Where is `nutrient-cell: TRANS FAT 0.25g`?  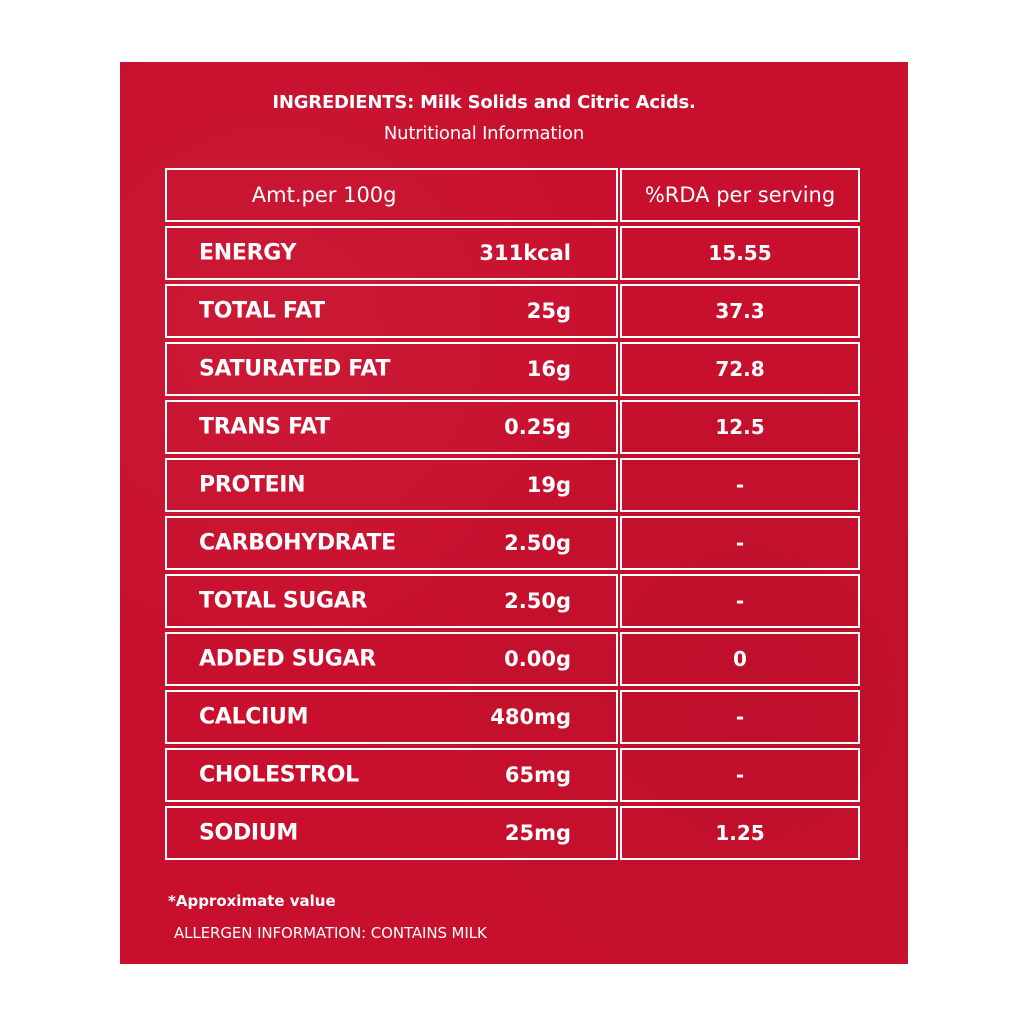 nutrient-cell: TRANS FAT 0.25g is located at coordinates (391, 427).